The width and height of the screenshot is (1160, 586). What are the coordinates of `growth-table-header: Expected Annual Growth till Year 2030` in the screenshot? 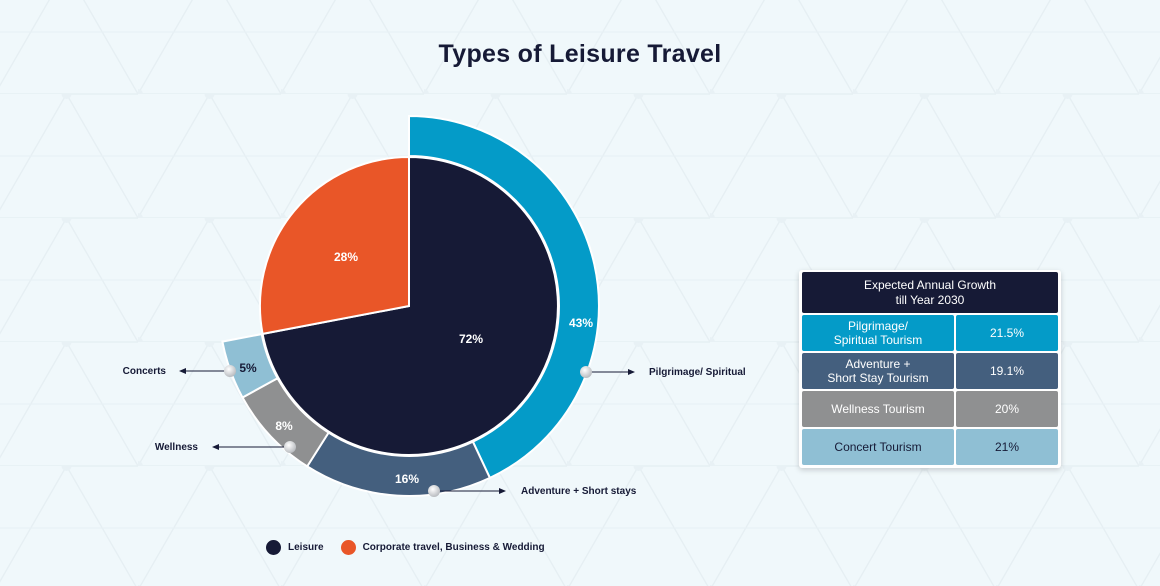 It's located at (930, 292).